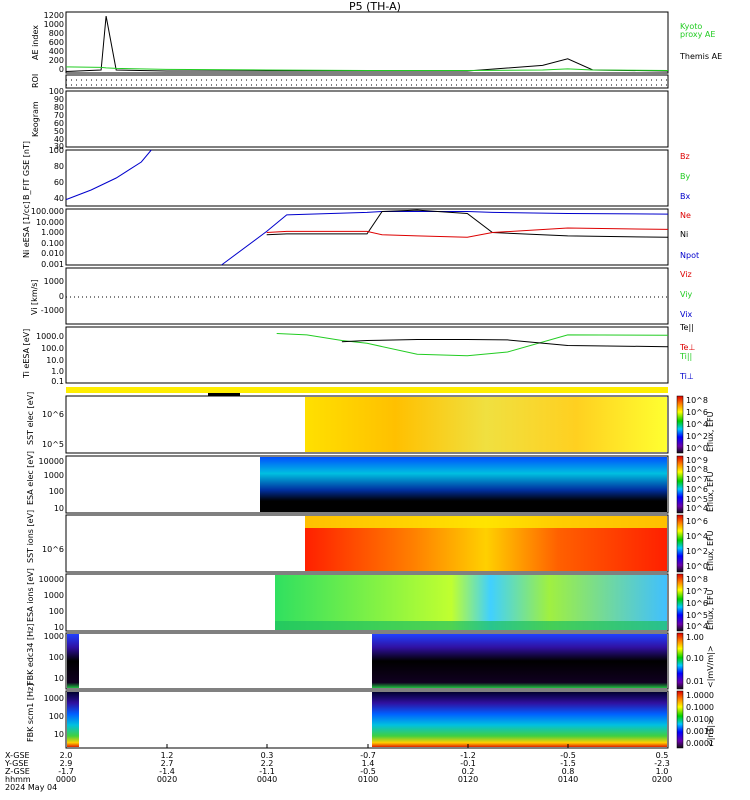 The image size is (750, 800). I want to click on esa-ions-spectrogram, so click(471, 602).